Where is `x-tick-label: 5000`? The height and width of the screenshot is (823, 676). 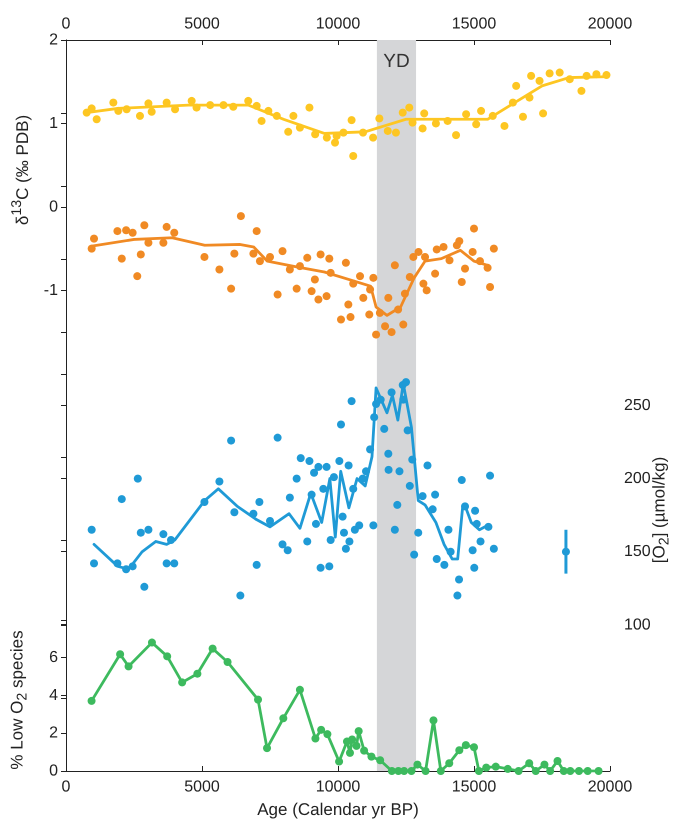
x-tick-label: 5000 is located at coordinates (202, 787).